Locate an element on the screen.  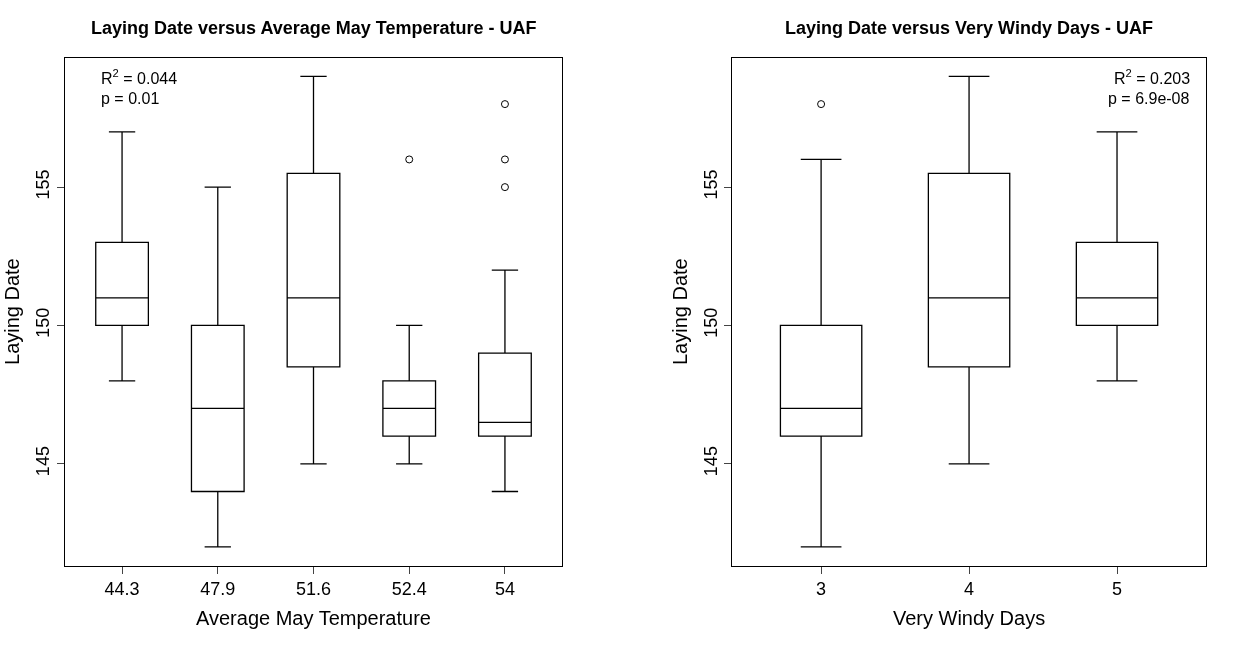
x-axis-title: Very Windy Days is located at coordinates (969, 617).